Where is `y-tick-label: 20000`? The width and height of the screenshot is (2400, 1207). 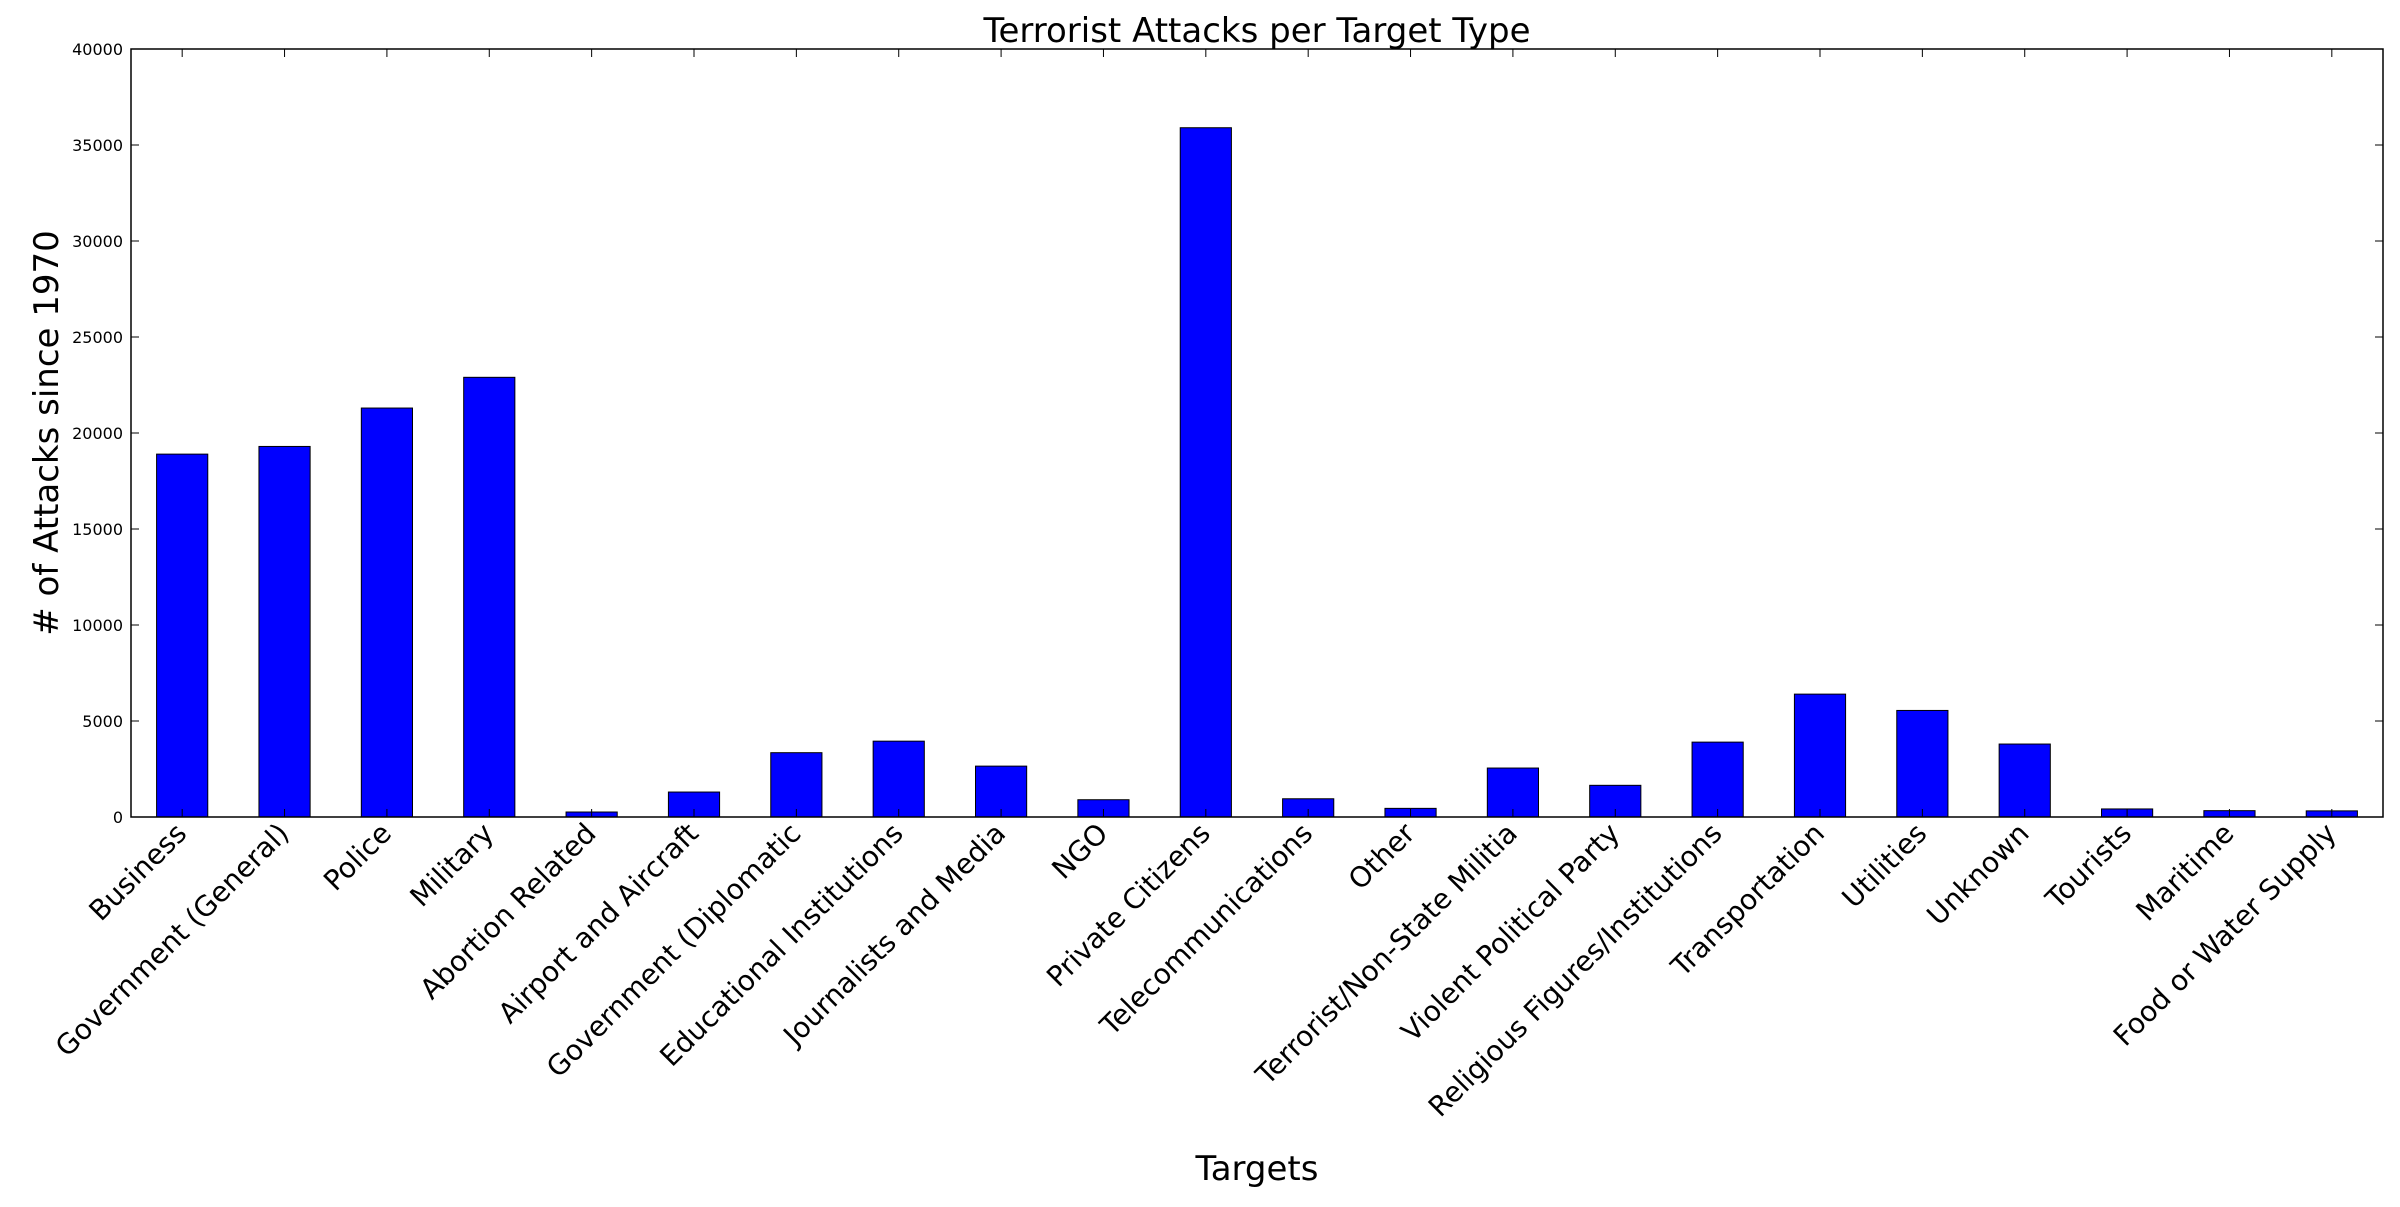
y-tick-label: 20000 is located at coordinates (97, 433).